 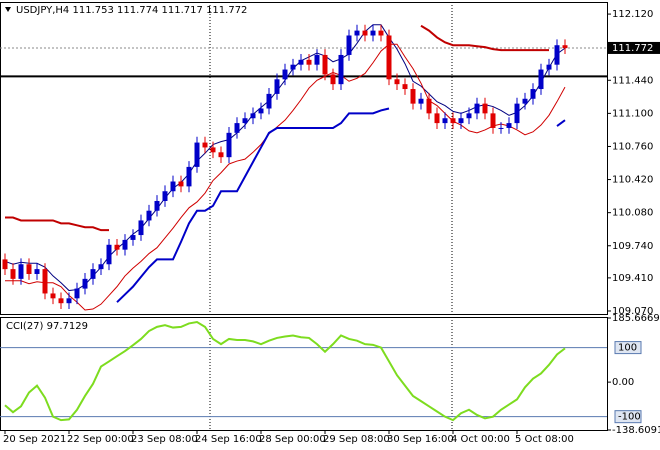 What do you see at coordinates (636, 430) in the screenshot?
I see `y-tick-label: -138.6091` at bounding box center [636, 430].